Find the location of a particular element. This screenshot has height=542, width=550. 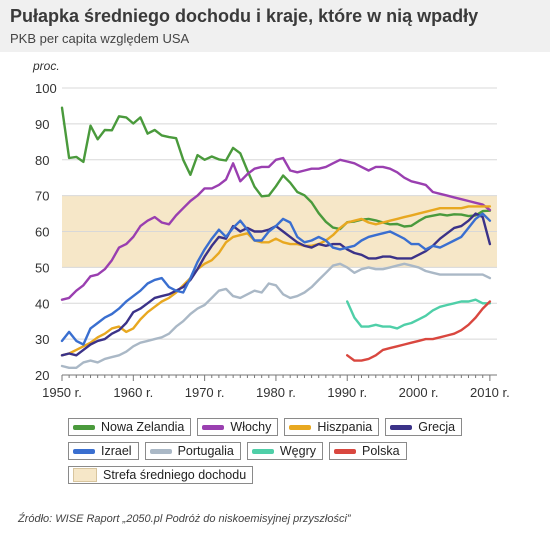

y-tick-label: 90 is located at coordinates (42, 124).